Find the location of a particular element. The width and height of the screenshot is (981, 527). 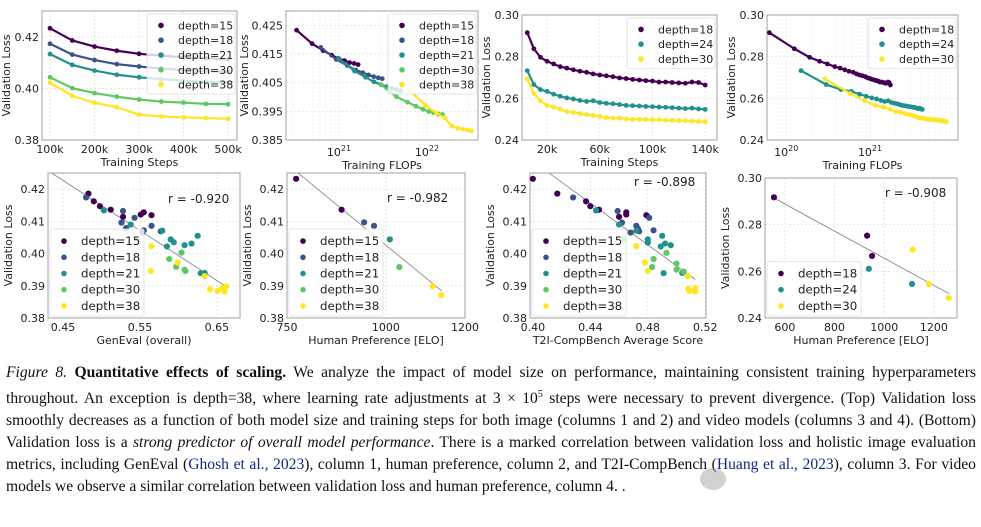

x-axis-label: Training Steps is located at coordinates (619, 162).